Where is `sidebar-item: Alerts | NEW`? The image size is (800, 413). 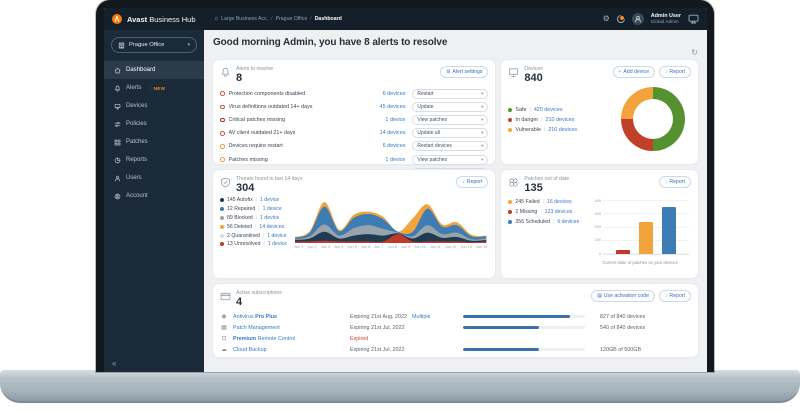
sidebar-item: Alerts | NEW is located at coordinates (154, 88).